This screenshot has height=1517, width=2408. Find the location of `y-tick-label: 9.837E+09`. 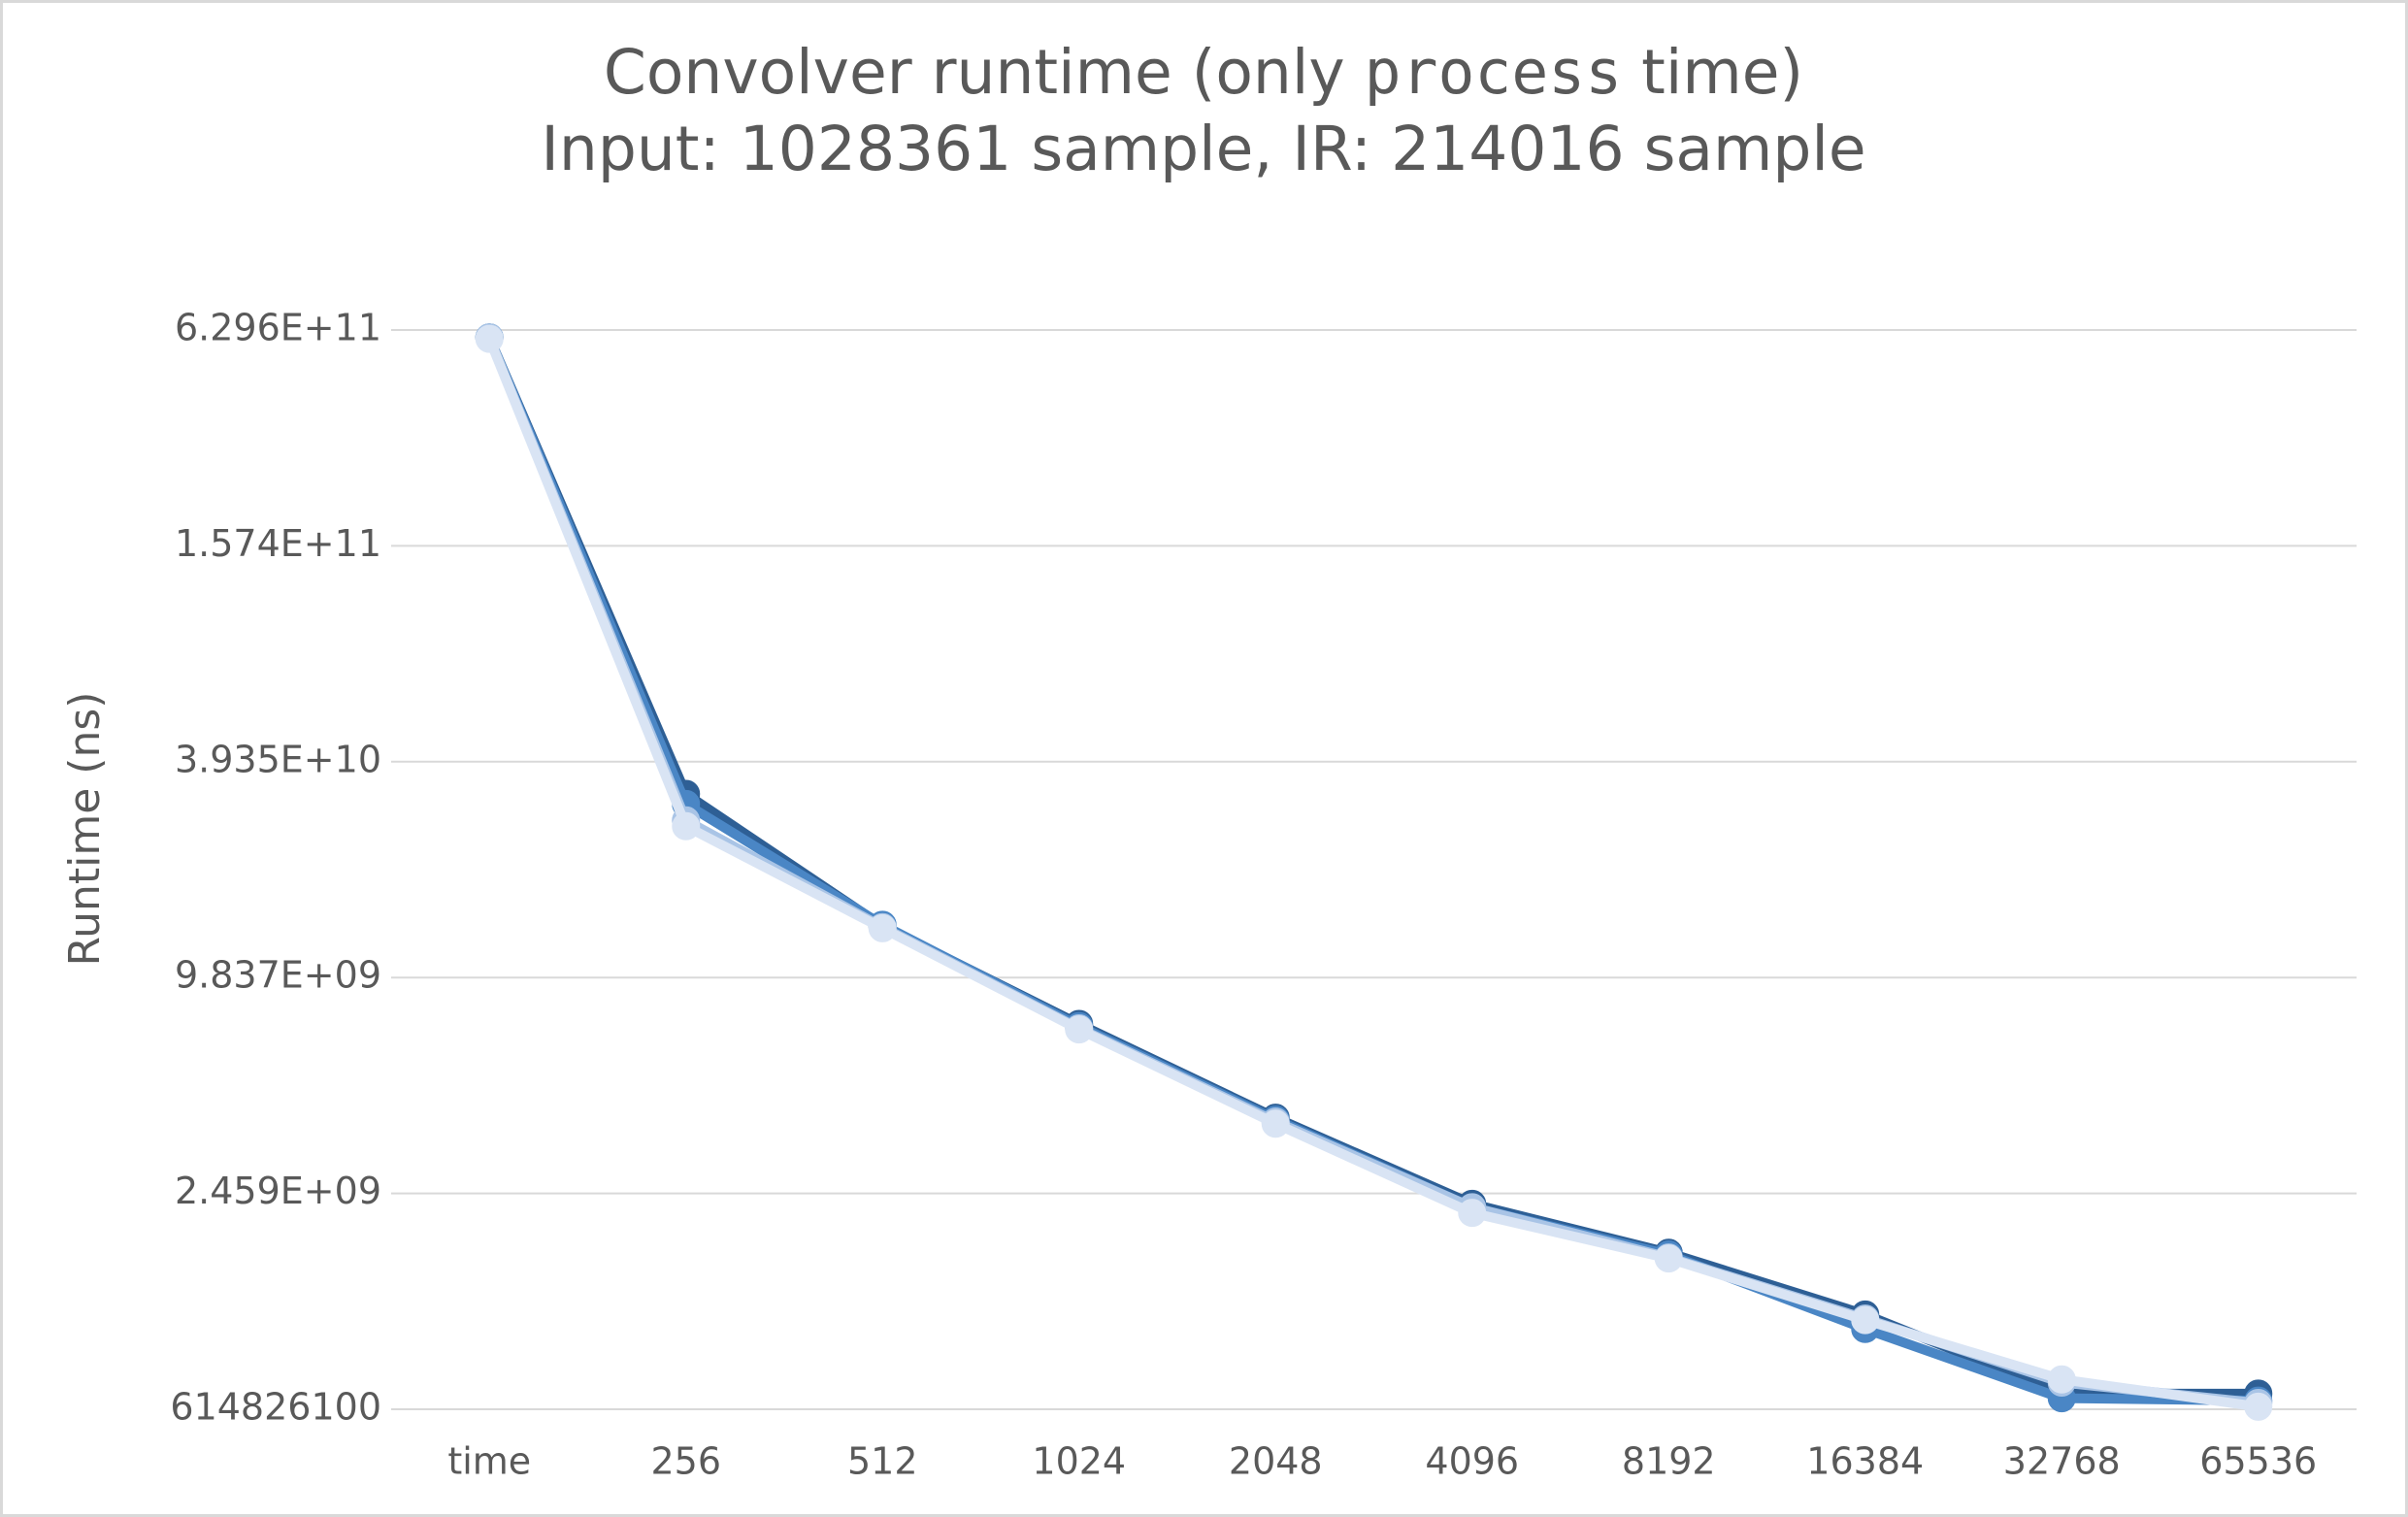

y-tick-label: 9.837E+09 is located at coordinates (278, 975).